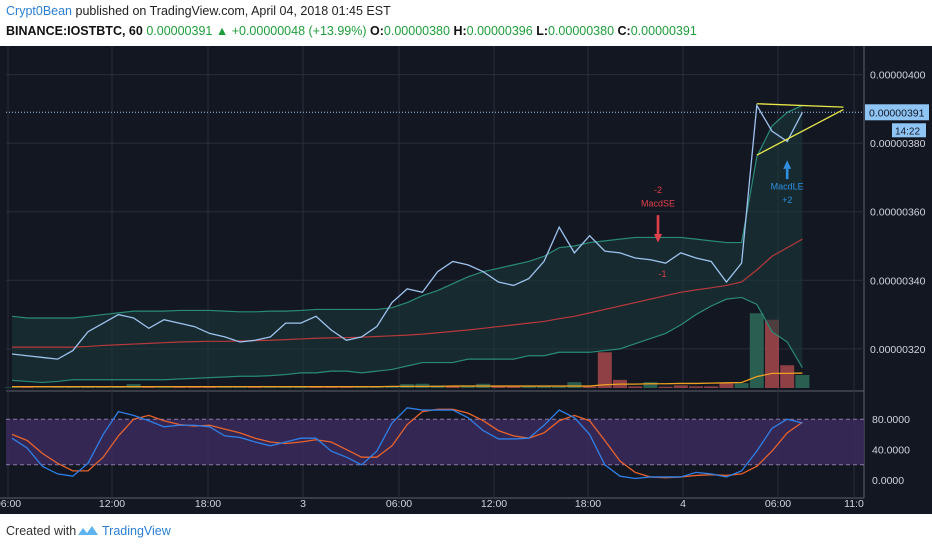 This screenshot has height=550, width=932. What do you see at coordinates (88, 530) in the screenshot?
I see `tradingview-logo-icon` at bounding box center [88, 530].